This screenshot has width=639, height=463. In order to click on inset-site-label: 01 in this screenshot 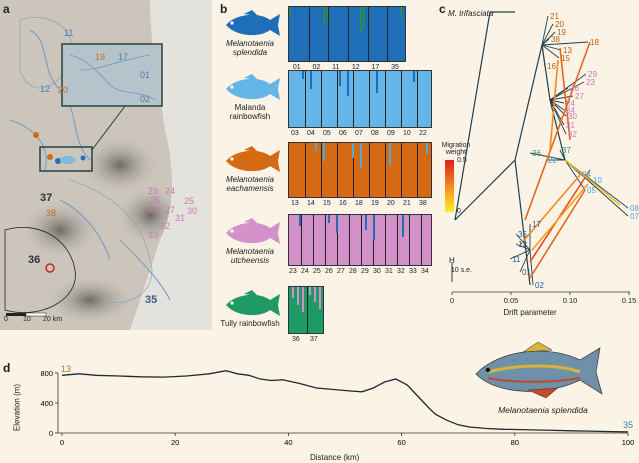, I will do `click(145, 75)`.